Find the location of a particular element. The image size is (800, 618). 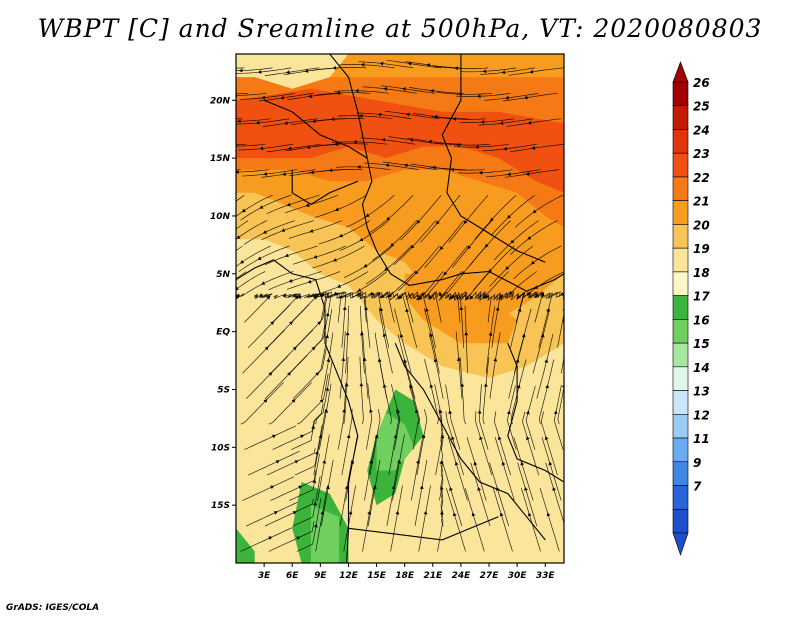

border-line is located at coordinates (423, 528).